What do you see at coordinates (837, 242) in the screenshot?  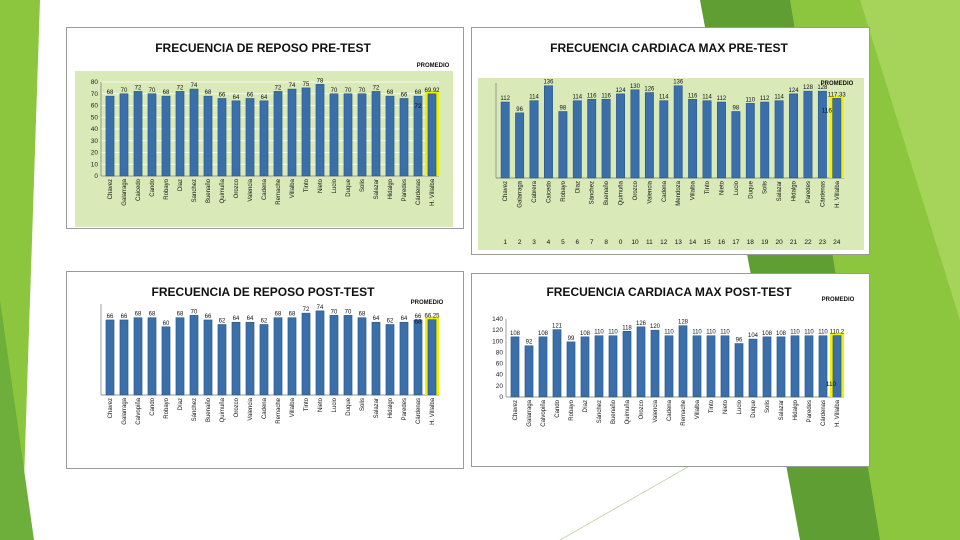 I see `x-index-label: 24` at bounding box center [837, 242].